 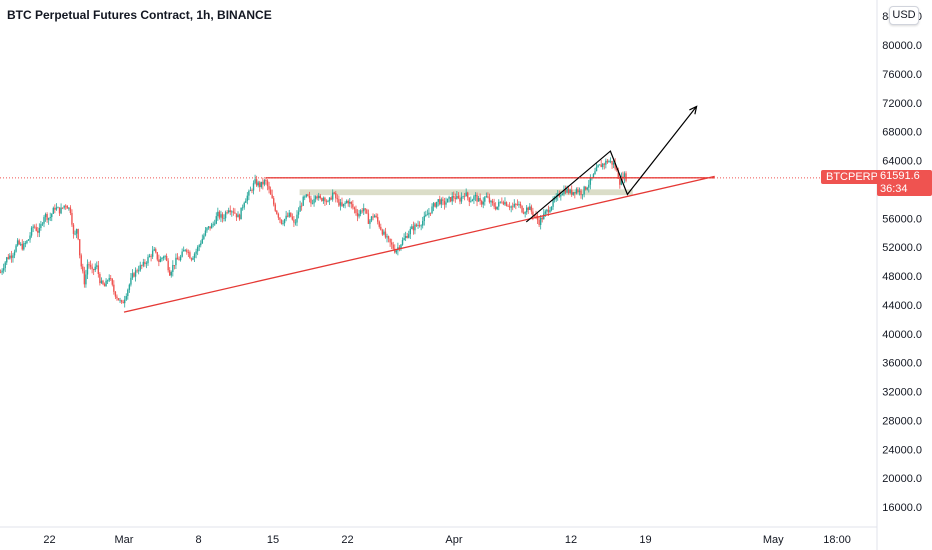 I want to click on currency-button: USD, so click(x=904, y=15).